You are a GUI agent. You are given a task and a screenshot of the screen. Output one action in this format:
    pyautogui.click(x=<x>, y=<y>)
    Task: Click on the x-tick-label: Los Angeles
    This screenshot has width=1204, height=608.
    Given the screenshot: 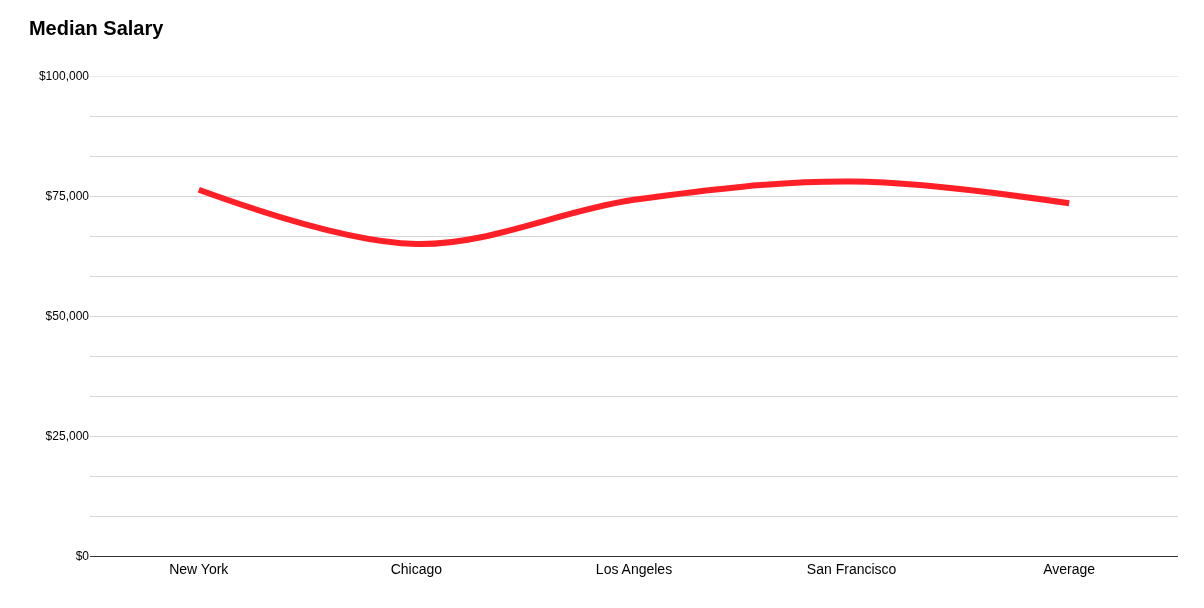 What is the action you would take?
    pyautogui.click(x=634, y=568)
    